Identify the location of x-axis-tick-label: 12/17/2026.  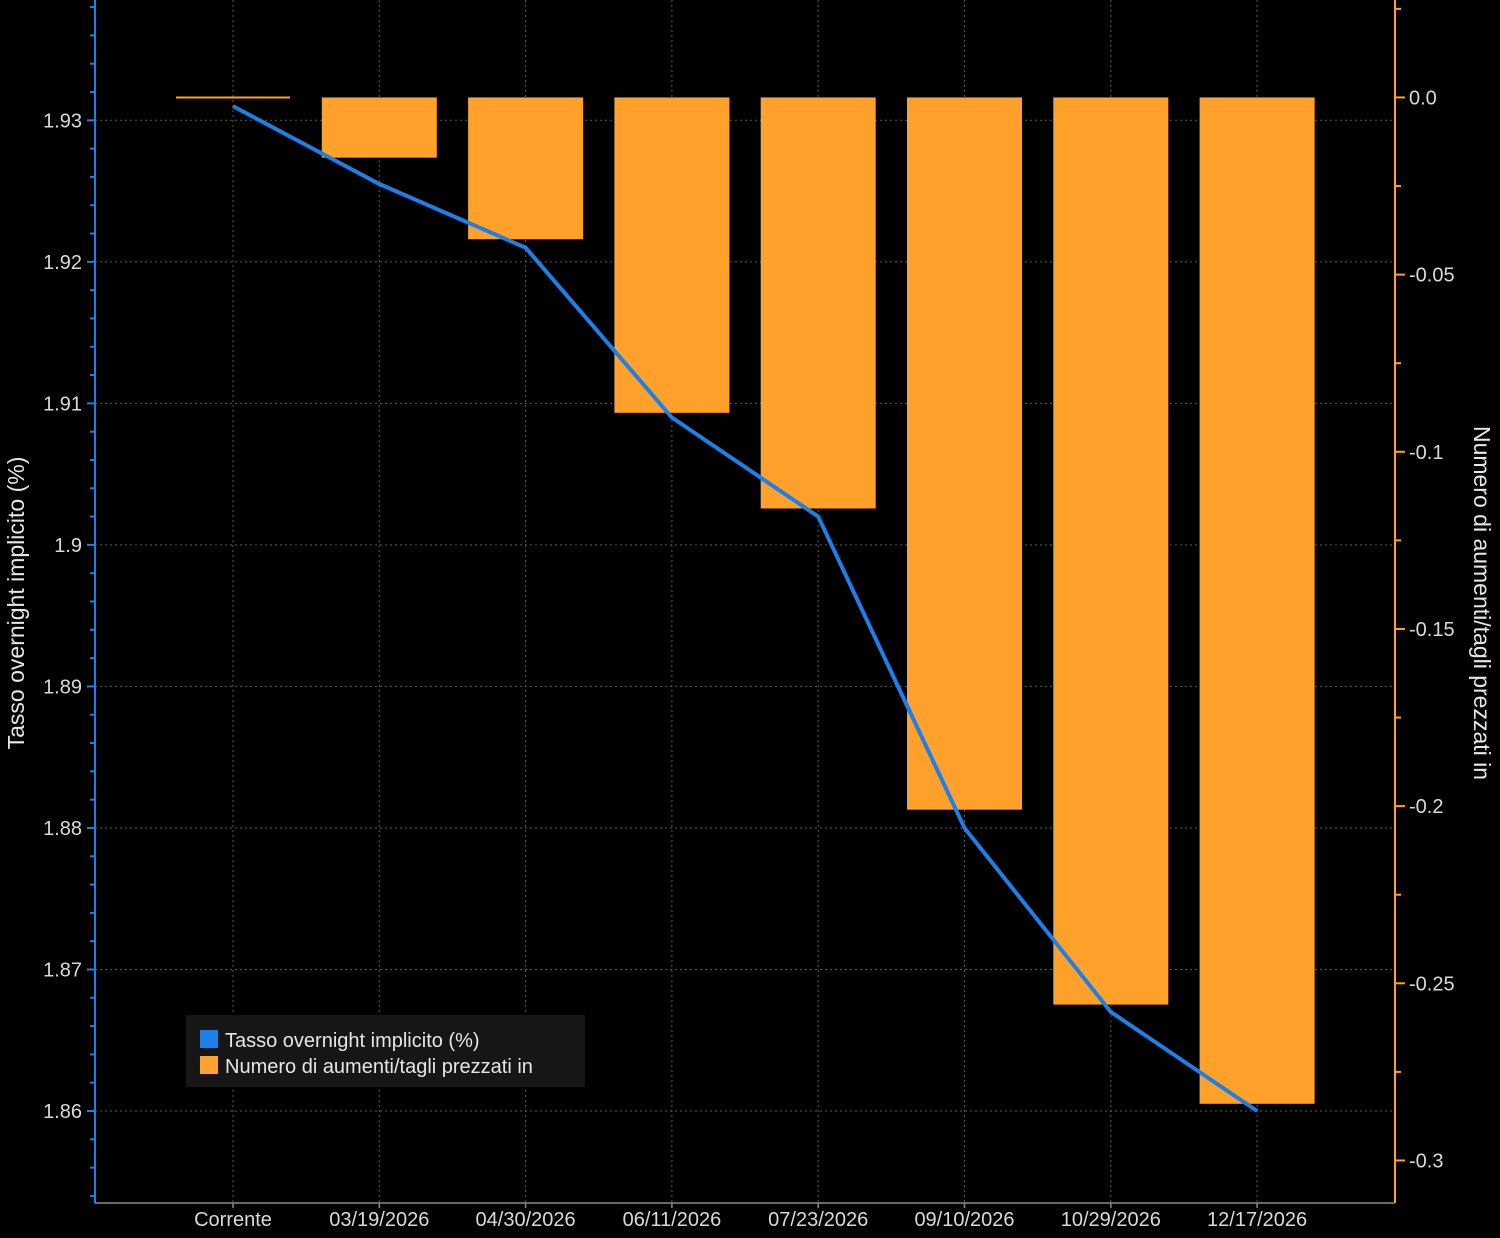
(1257, 1220).